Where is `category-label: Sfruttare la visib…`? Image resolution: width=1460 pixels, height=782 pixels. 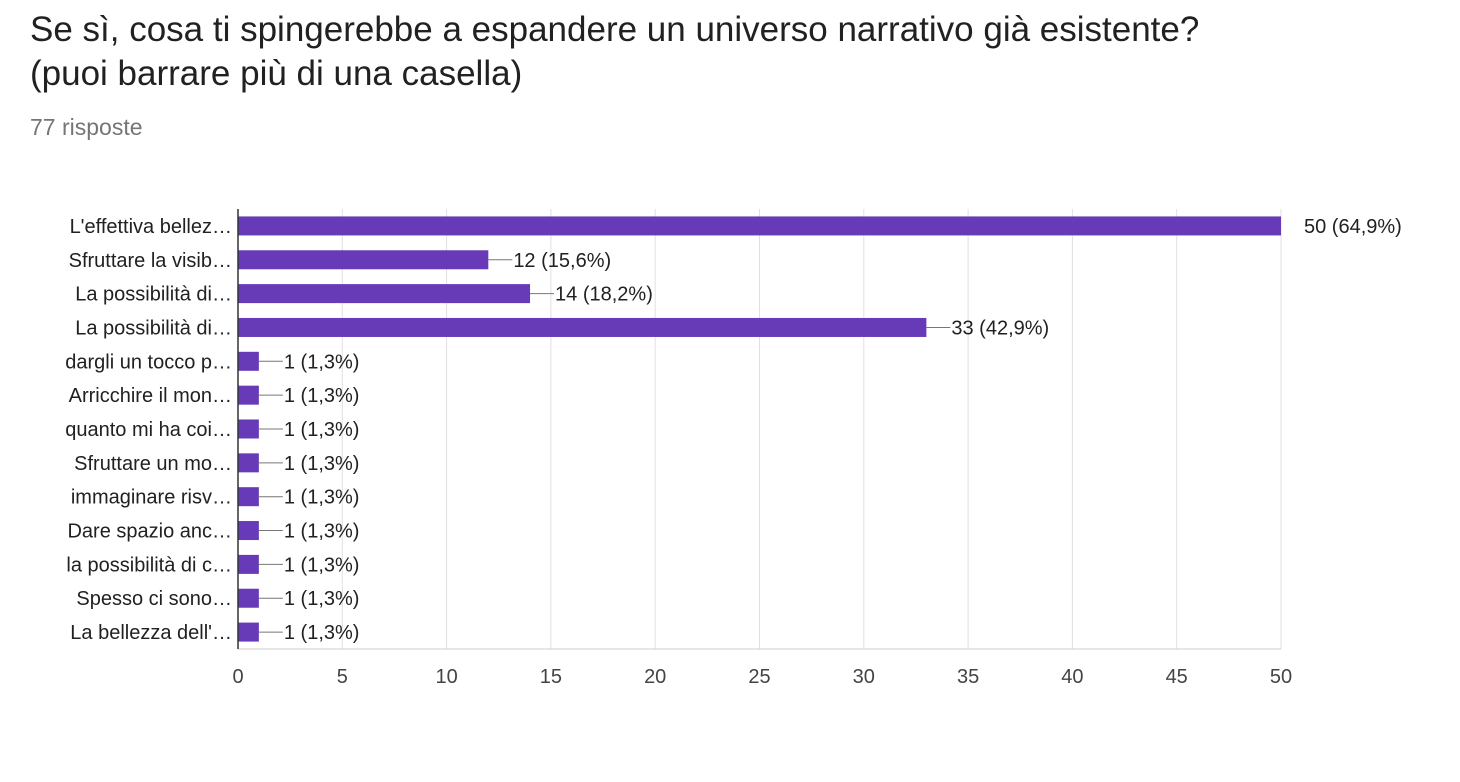 category-label: Sfruttare la visib… is located at coordinates (150, 261).